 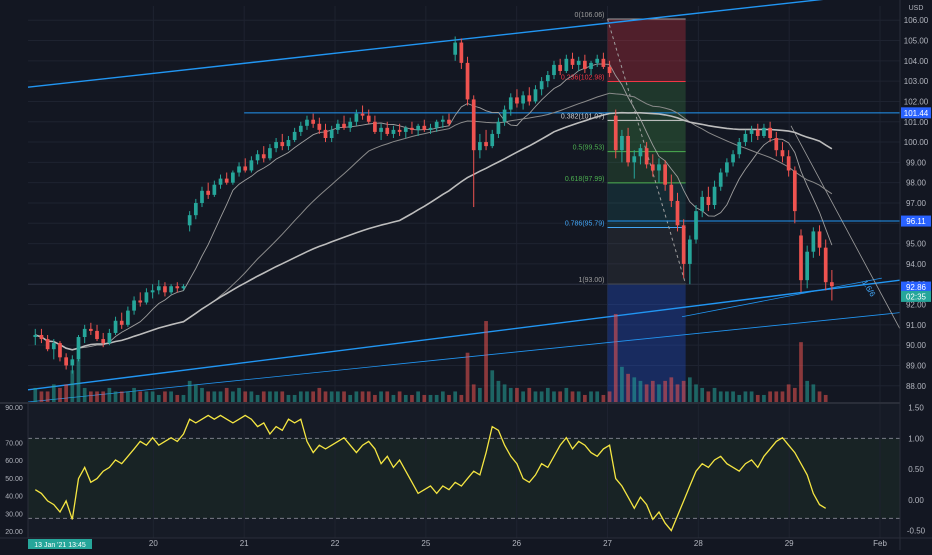 What do you see at coordinates (916, 469) in the screenshot?
I see `indicator-right-tick: 0.50` at bounding box center [916, 469].